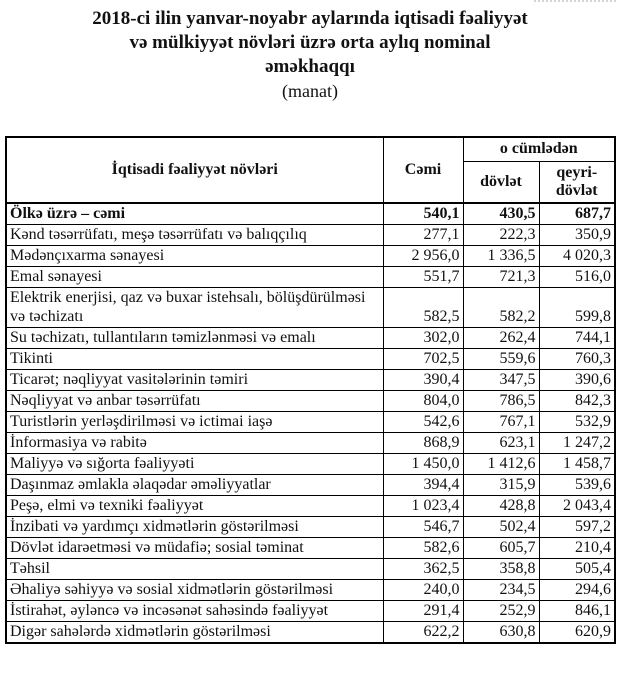 This screenshot has width=620, height=679. What do you see at coordinates (501, 337) in the screenshot?
I see `state-value: 262,4` at bounding box center [501, 337].